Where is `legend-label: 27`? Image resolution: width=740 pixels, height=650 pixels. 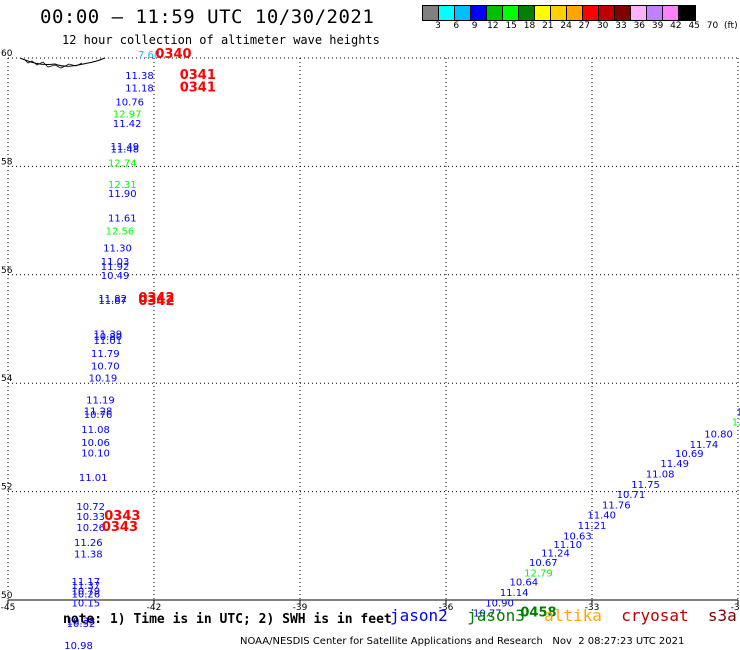 legend-label: 27 is located at coordinates (584, 26).